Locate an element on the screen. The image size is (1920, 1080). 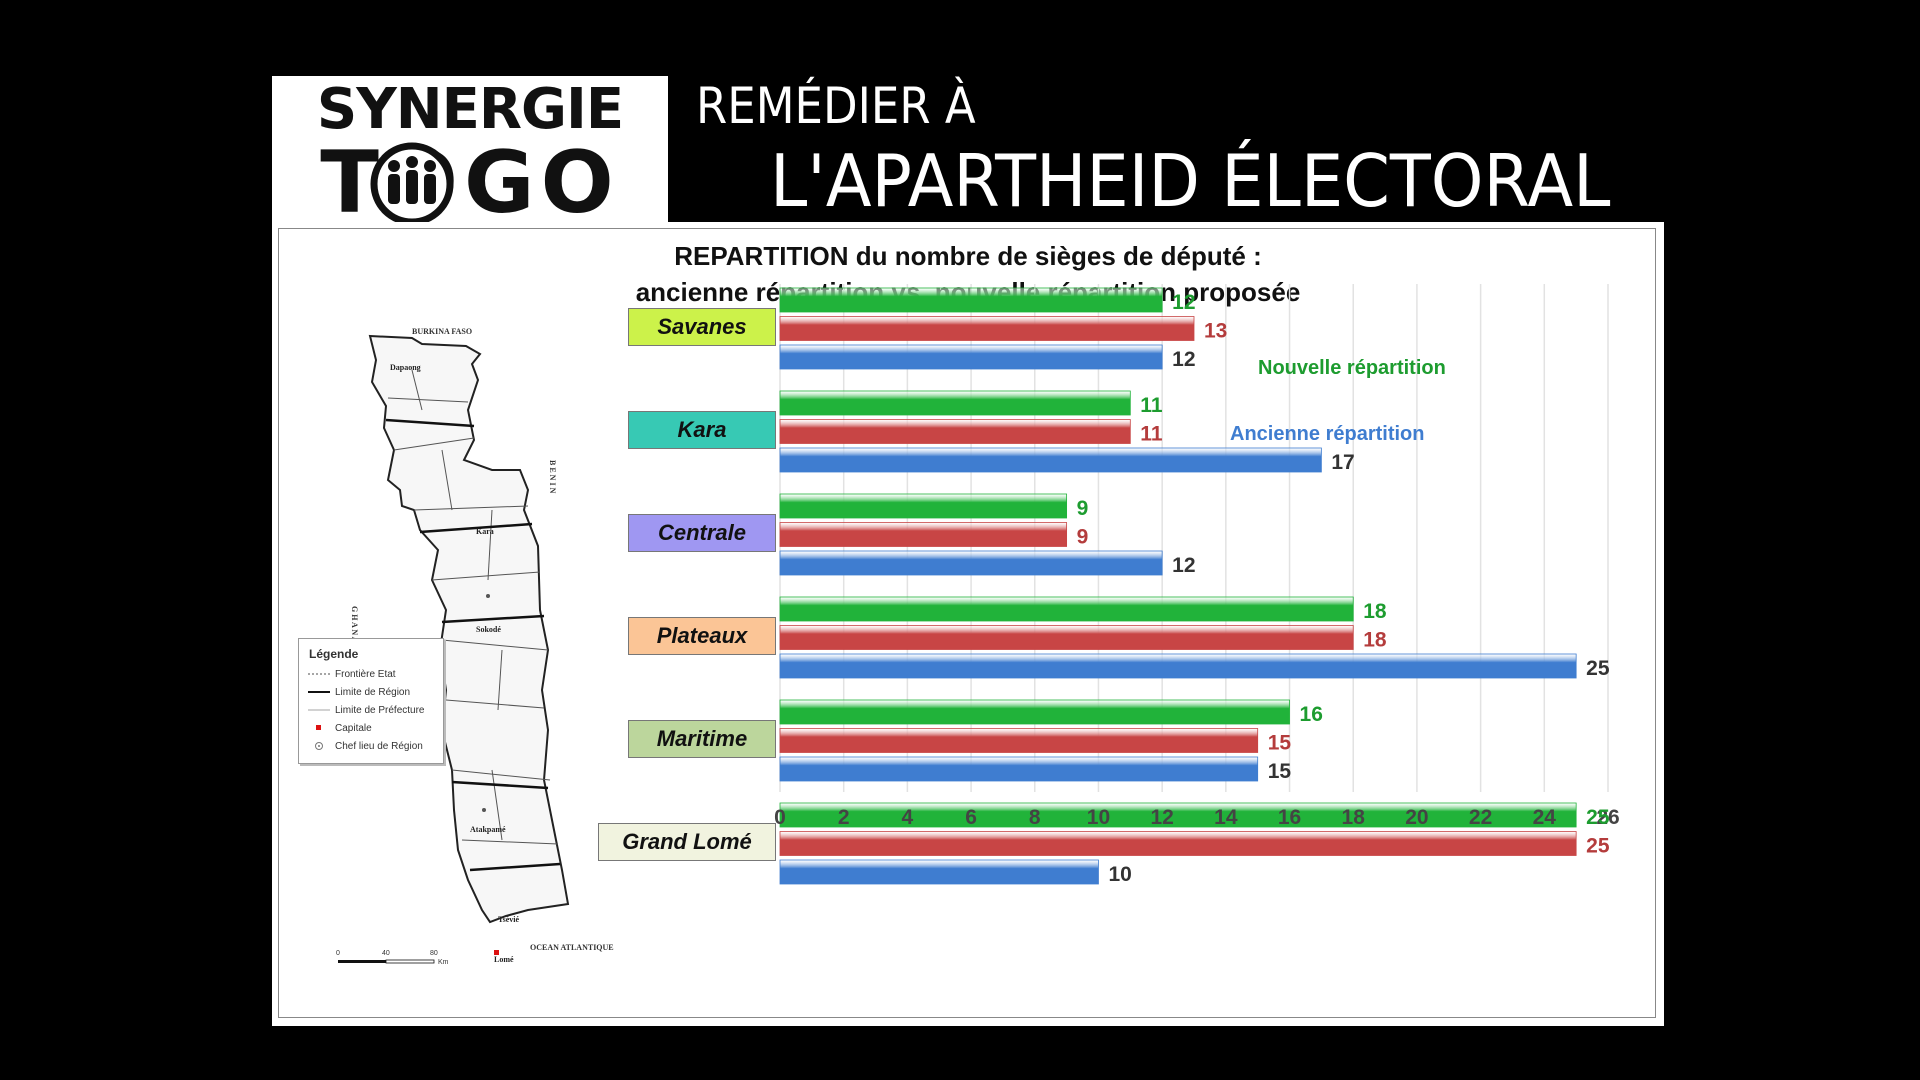
map-place-label: Tsévié is located at coordinates (508, 919).